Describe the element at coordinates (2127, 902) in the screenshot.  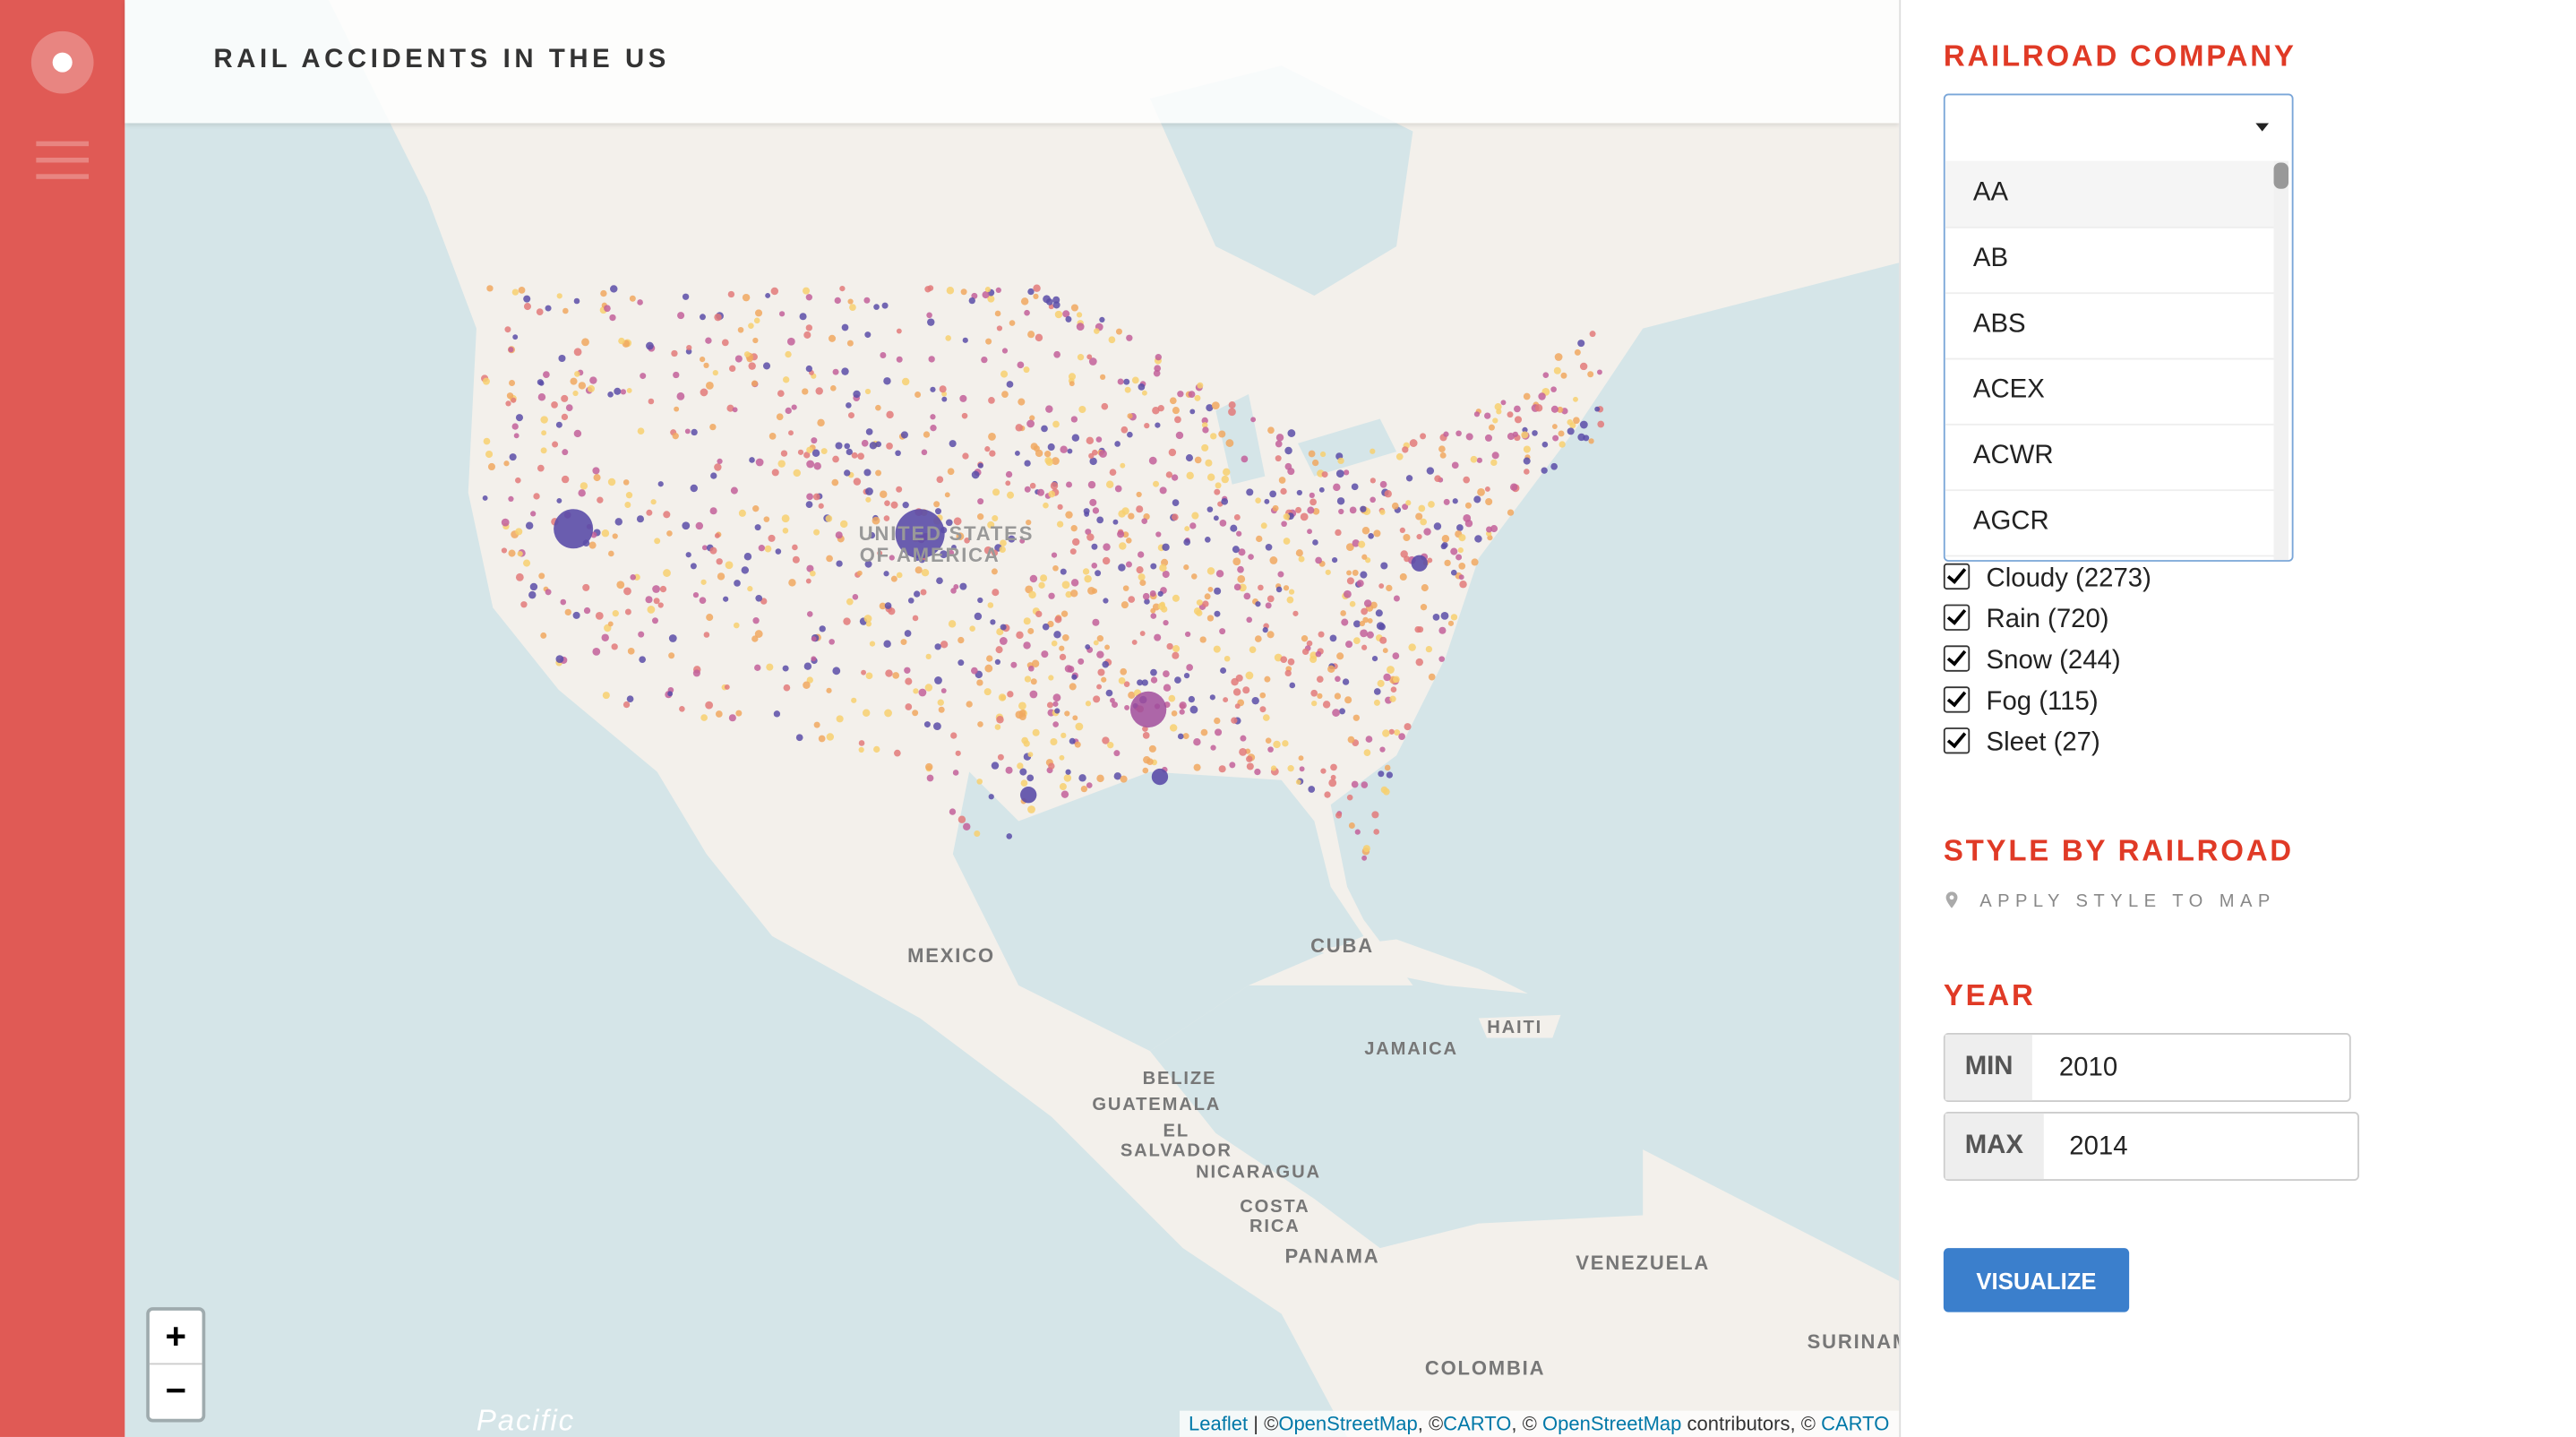
I see `apply-style-link: APPLY STYLE TO MAP` at that location.